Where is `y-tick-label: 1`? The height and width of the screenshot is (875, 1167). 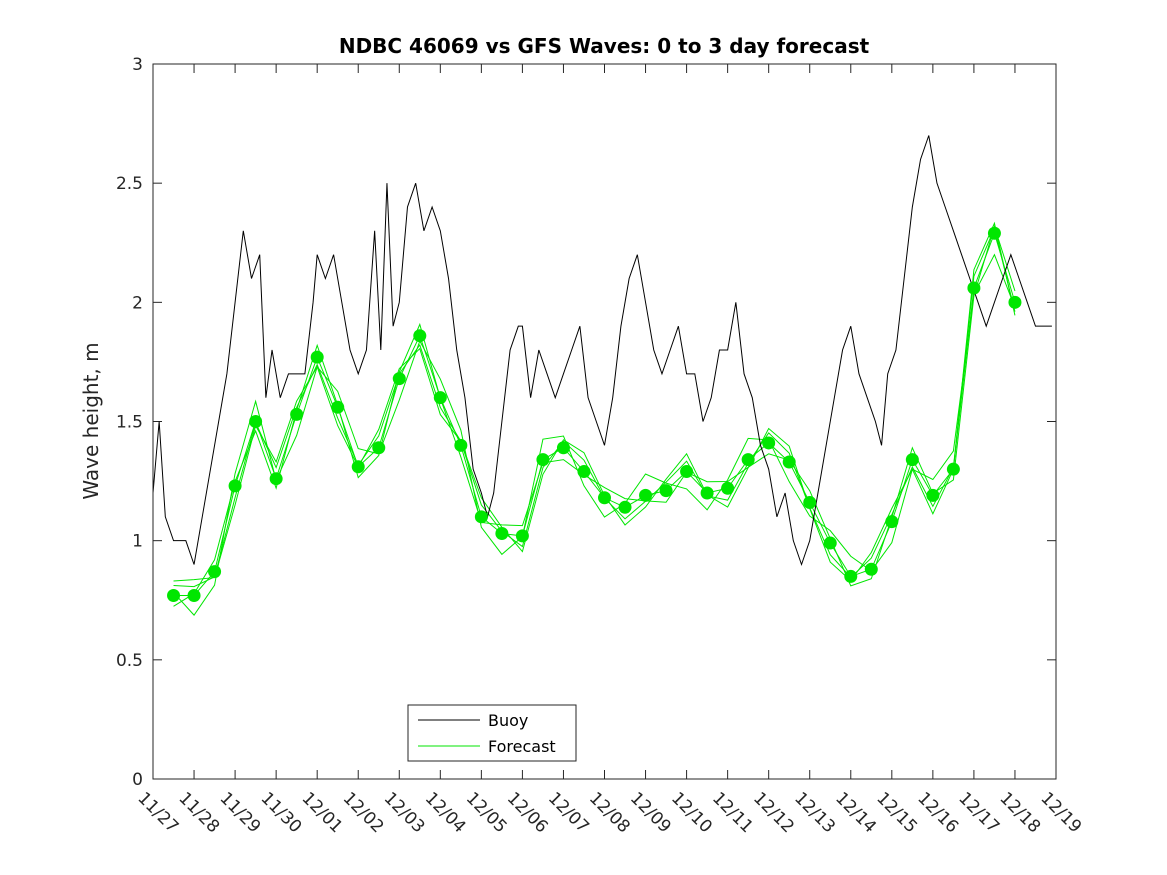
y-tick-label: 1 is located at coordinates (137, 542).